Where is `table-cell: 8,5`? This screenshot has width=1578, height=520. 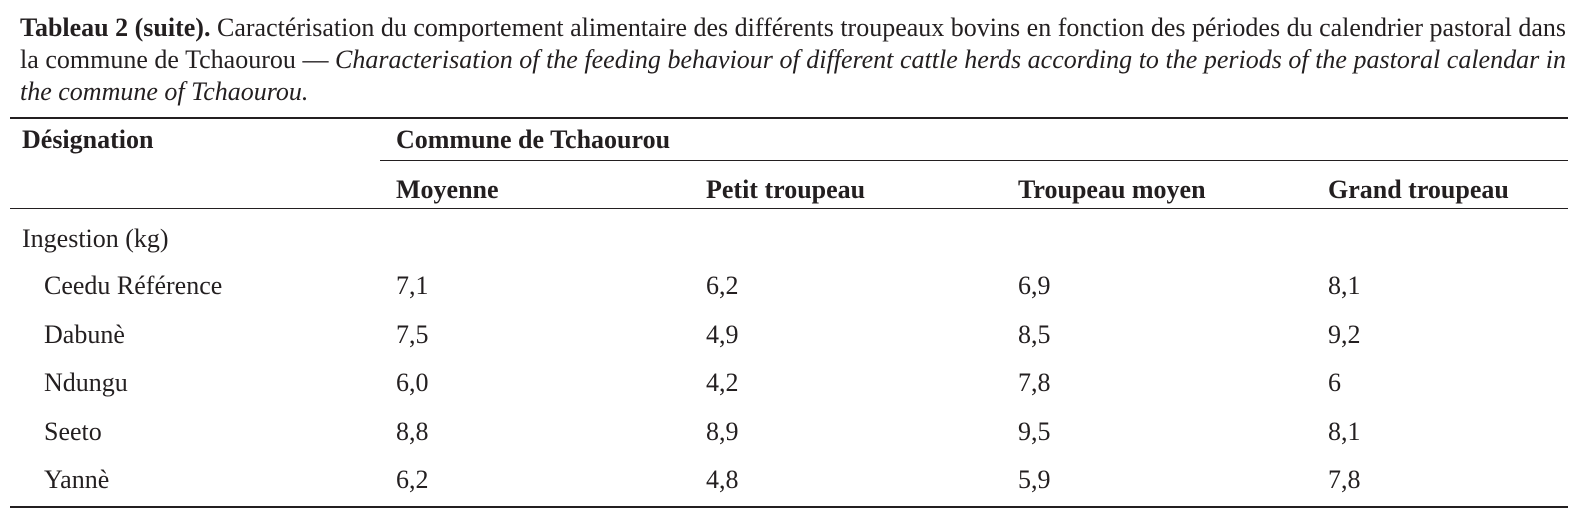
table-cell: 8,5 is located at coordinates (1034, 334).